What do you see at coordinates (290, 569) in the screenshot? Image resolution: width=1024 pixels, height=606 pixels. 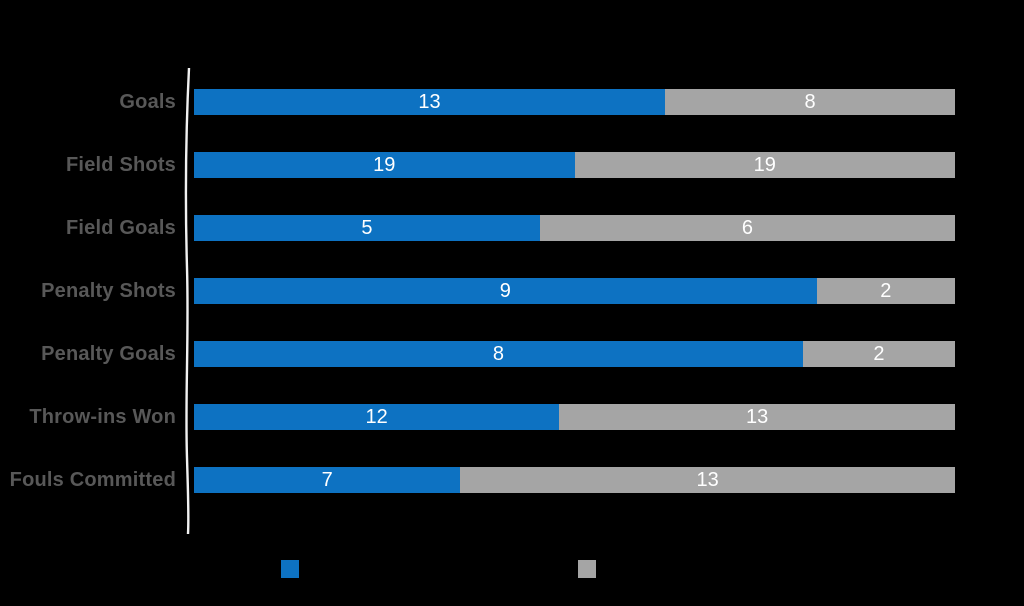 I see `legend-swatch-blue` at bounding box center [290, 569].